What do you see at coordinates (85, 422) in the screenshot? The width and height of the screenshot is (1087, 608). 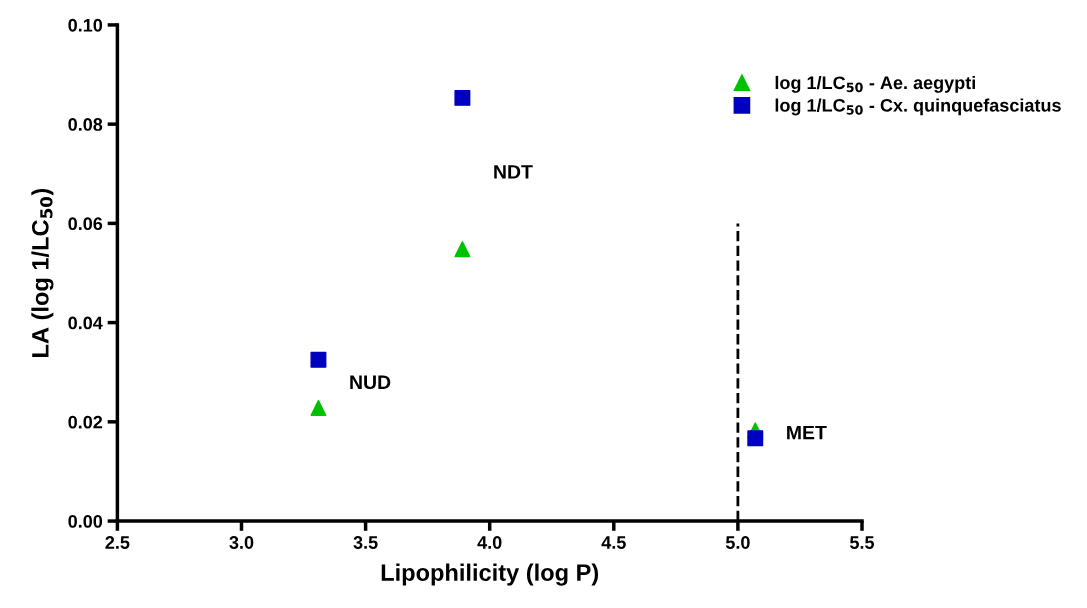 I see `y-tick-label: 0.02` at bounding box center [85, 422].